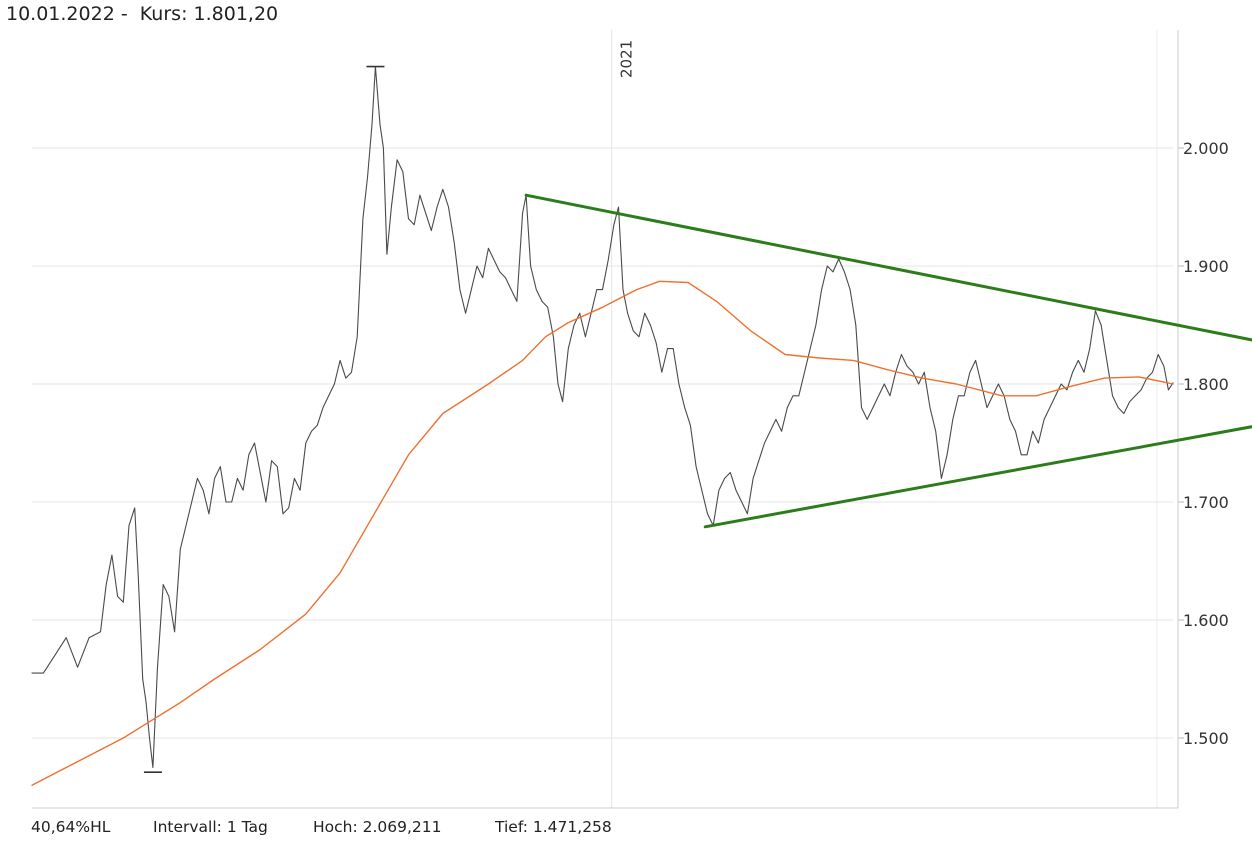 Image resolution: width=1252 pixels, height=846 pixels. I want to click on date-label: 10.01.2022, so click(60, 14).